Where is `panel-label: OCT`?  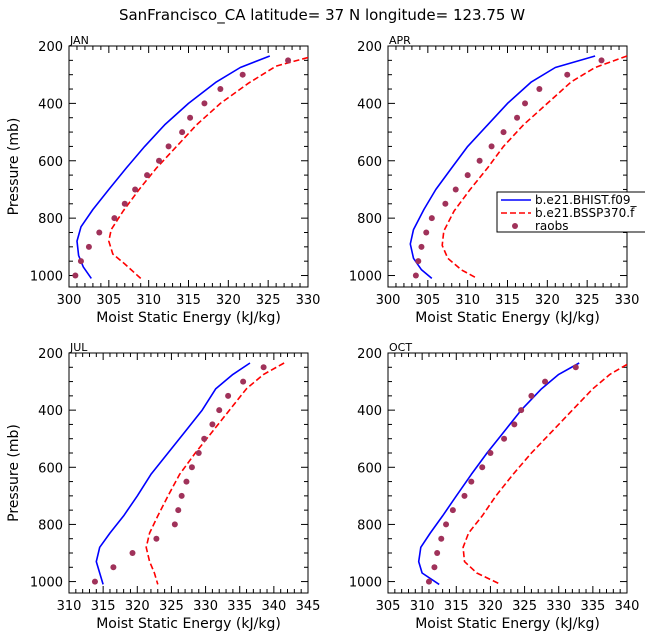
panel-label: OCT is located at coordinates (400, 347).